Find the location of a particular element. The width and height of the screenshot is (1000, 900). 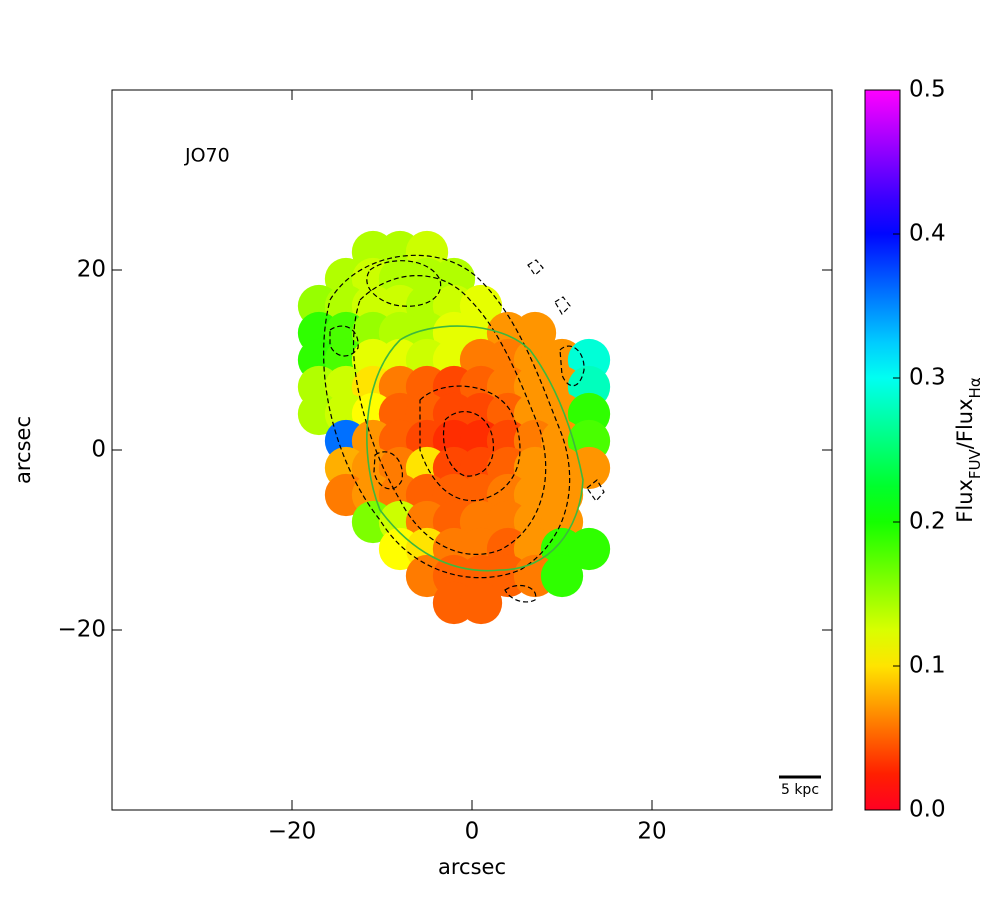

contours is located at coordinates (464, 428).